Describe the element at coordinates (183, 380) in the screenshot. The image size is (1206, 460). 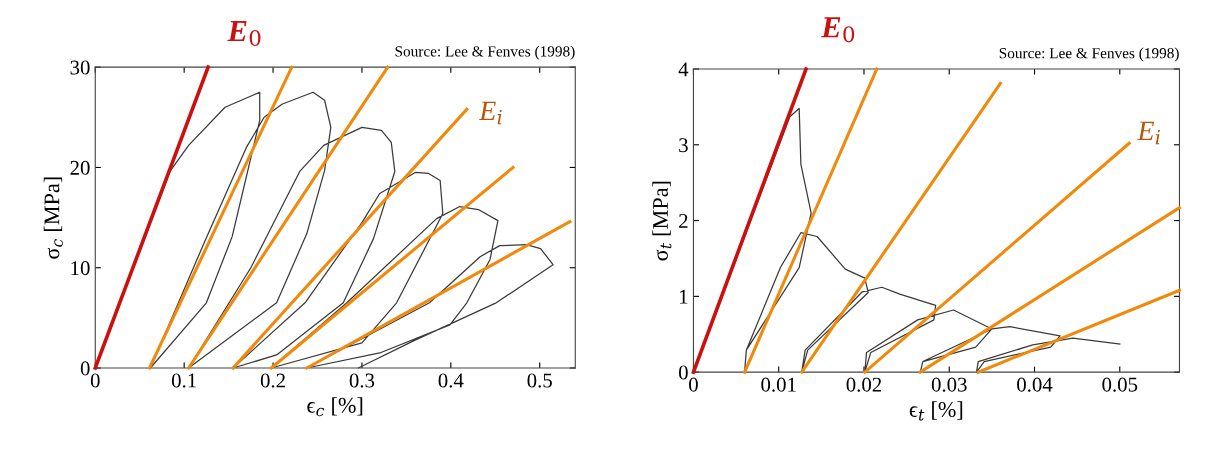
I see `x-tick-label: 0.1` at that location.